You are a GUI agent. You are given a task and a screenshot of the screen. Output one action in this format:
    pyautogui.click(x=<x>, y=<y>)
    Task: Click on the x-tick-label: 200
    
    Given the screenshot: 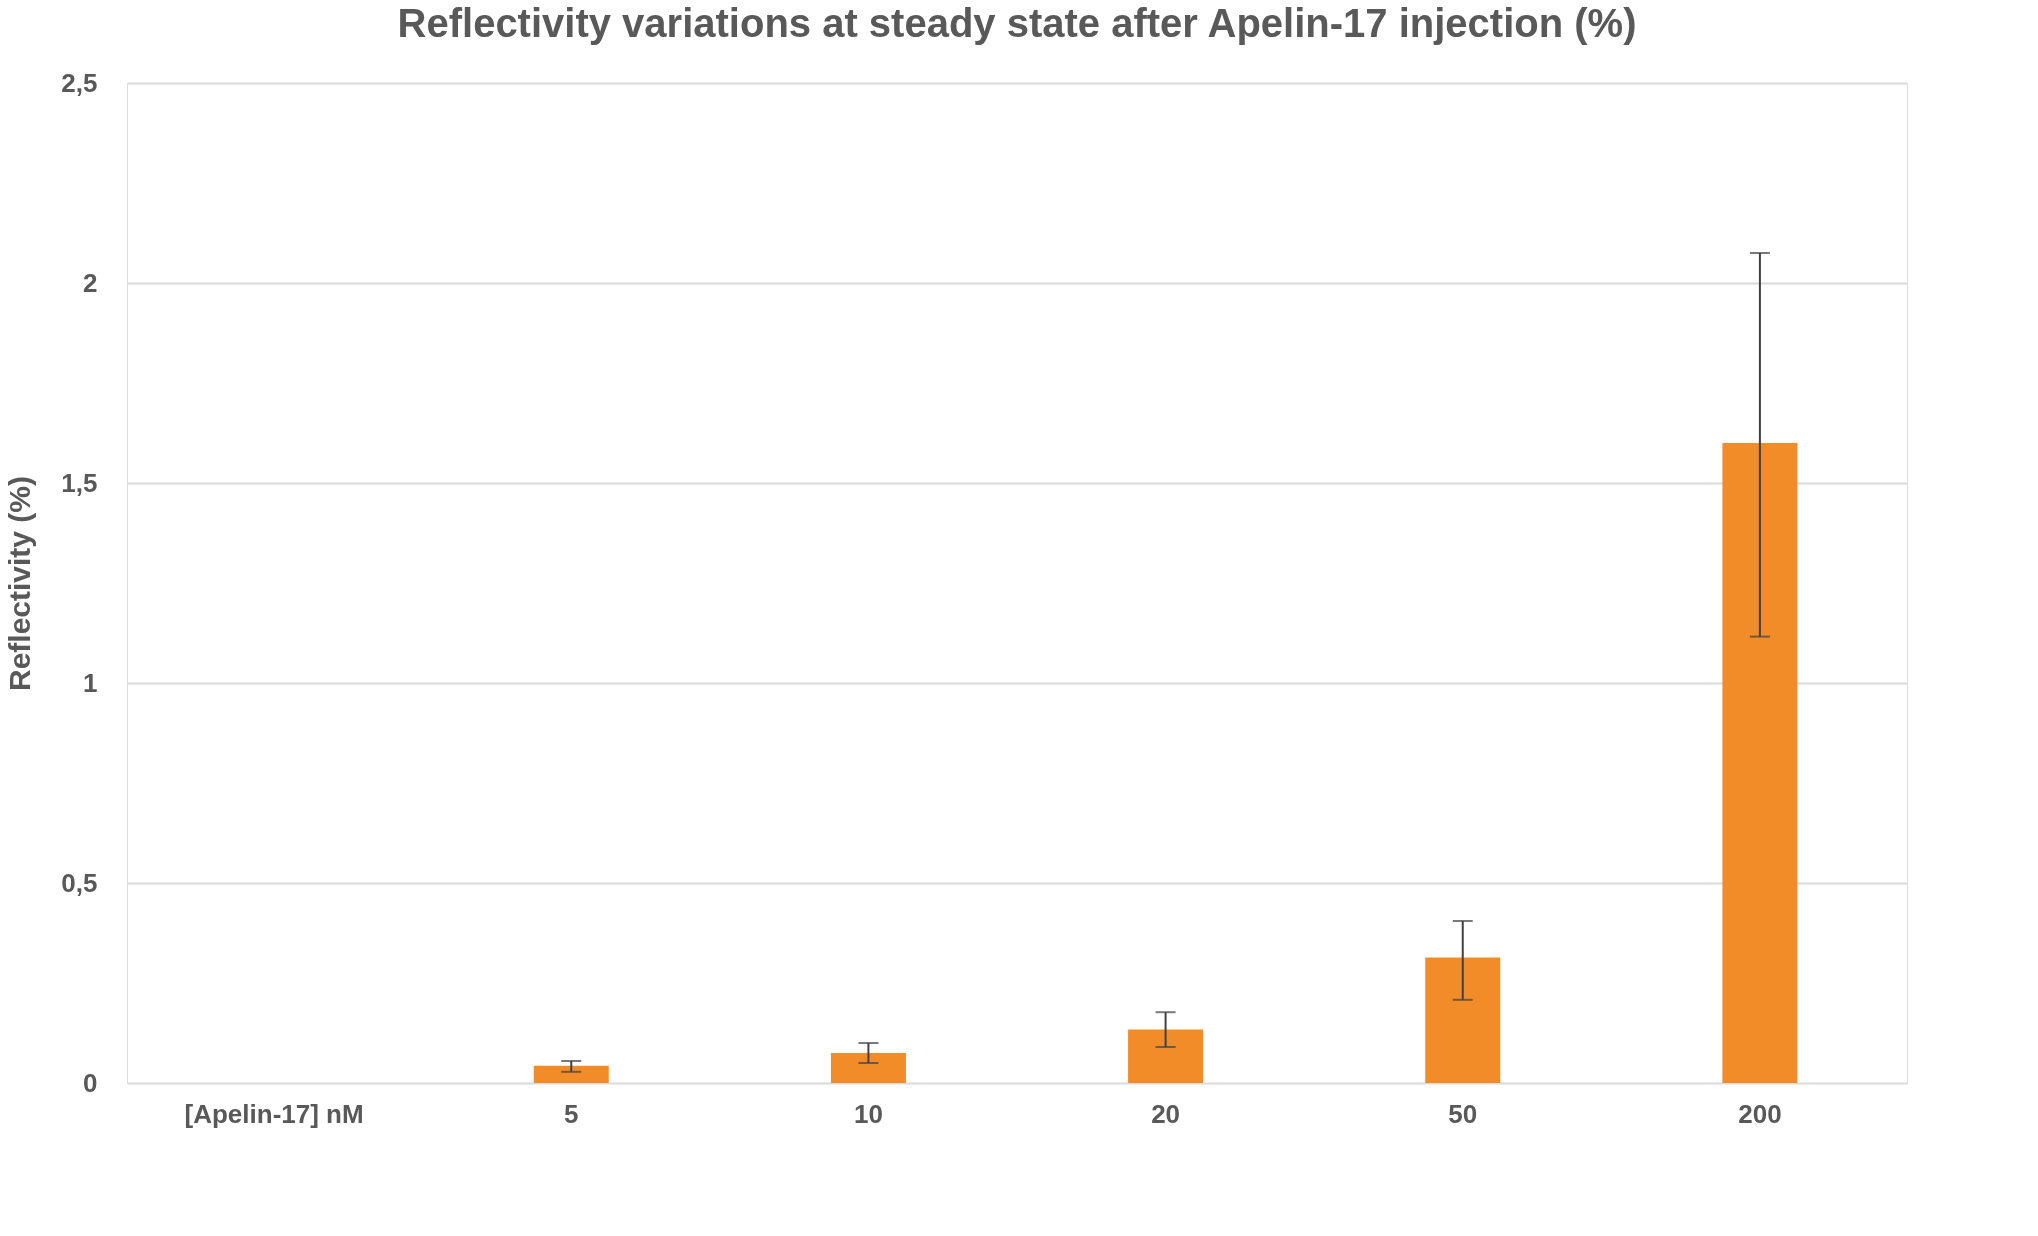 What is the action you would take?
    pyautogui.click(x=1760, y=1113)
    